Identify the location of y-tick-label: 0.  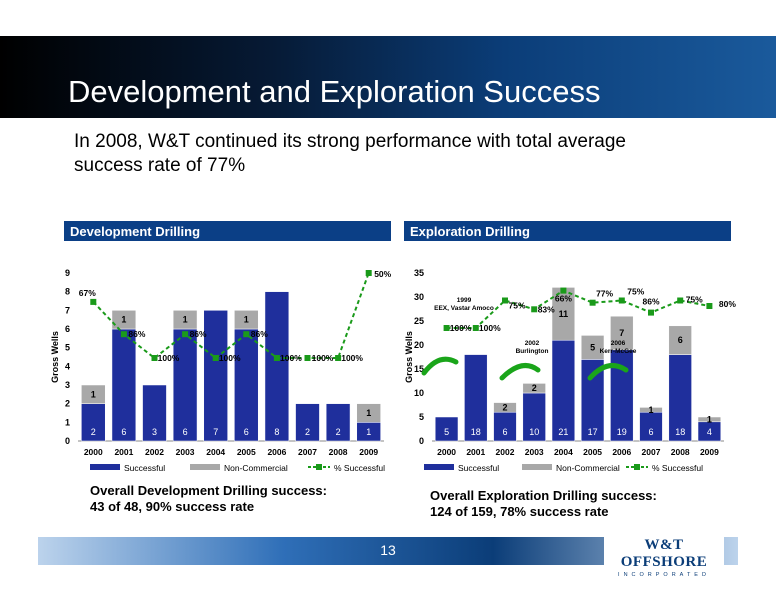
(67, 441).